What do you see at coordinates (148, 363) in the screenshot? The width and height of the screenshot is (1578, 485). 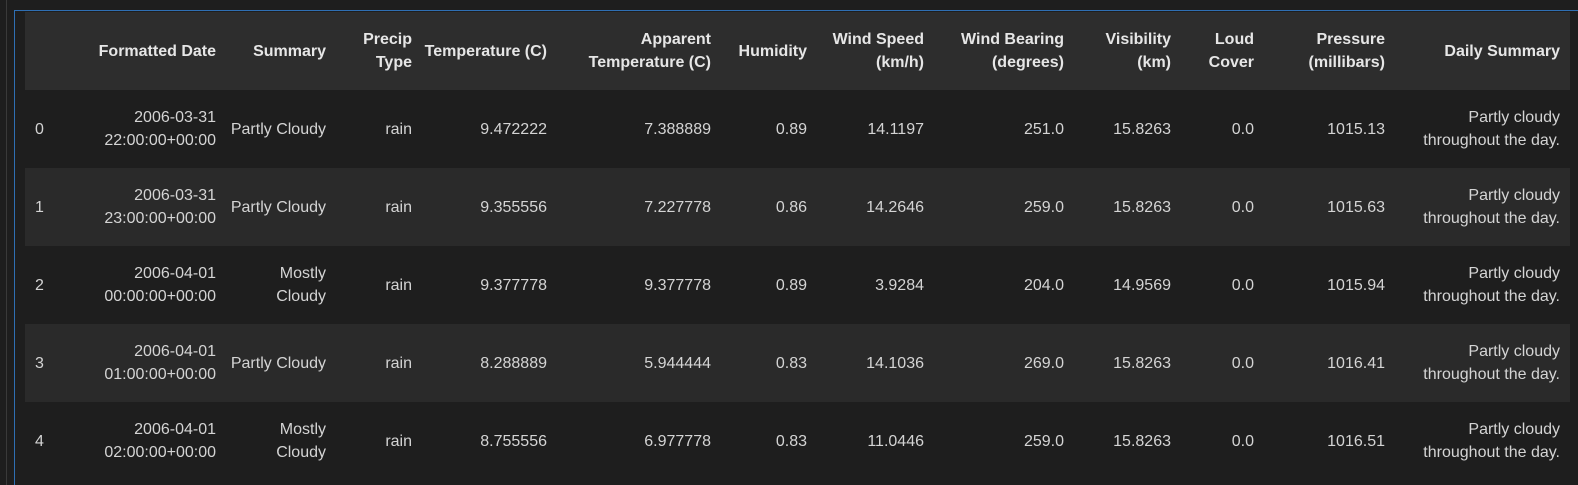 I see `cell-formatted-date: 2006-04-01 01:00:00+00:00` at bounding box center [148, 363].